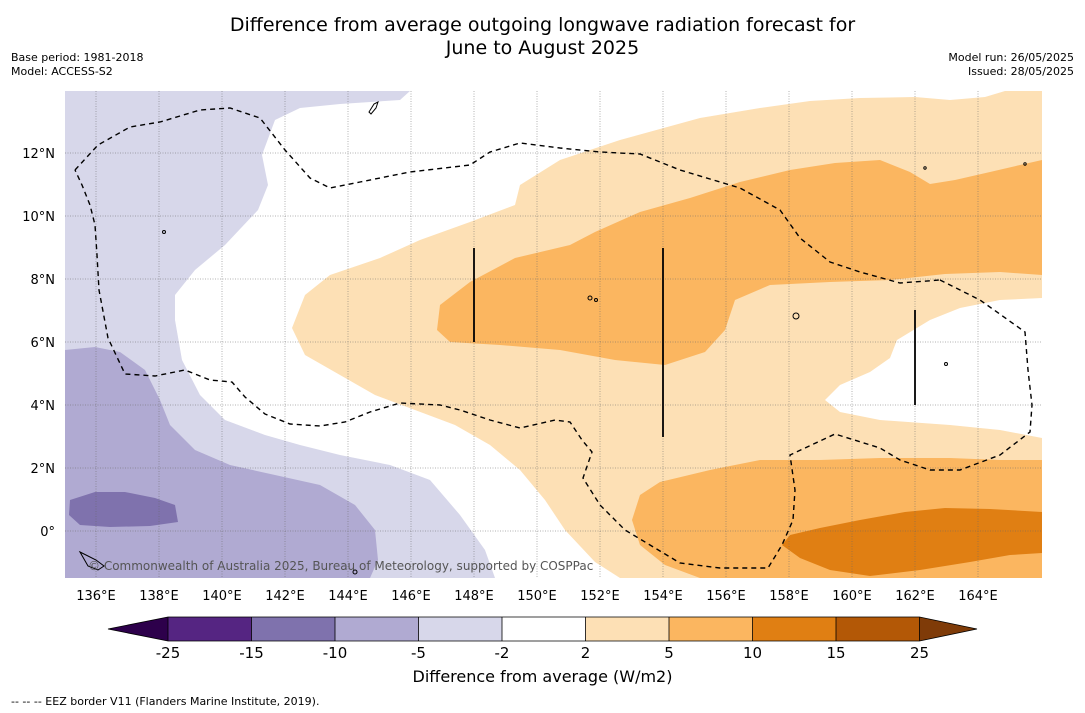 The height and width of the screenshot is (713, 1085). Describe the element at coordinates (335, 653) in the screenshot. I see `colorbar-tick-label: -10` at that location.